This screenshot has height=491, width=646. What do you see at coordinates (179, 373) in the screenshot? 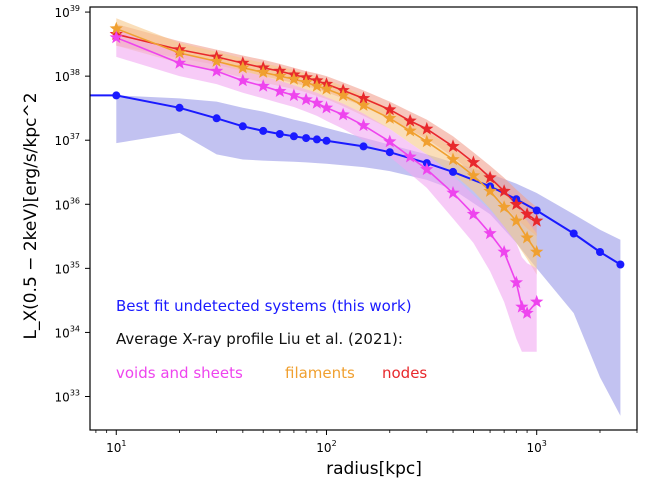
I see `legend-voids: voids and sheets` at bounding box center [179, 373].